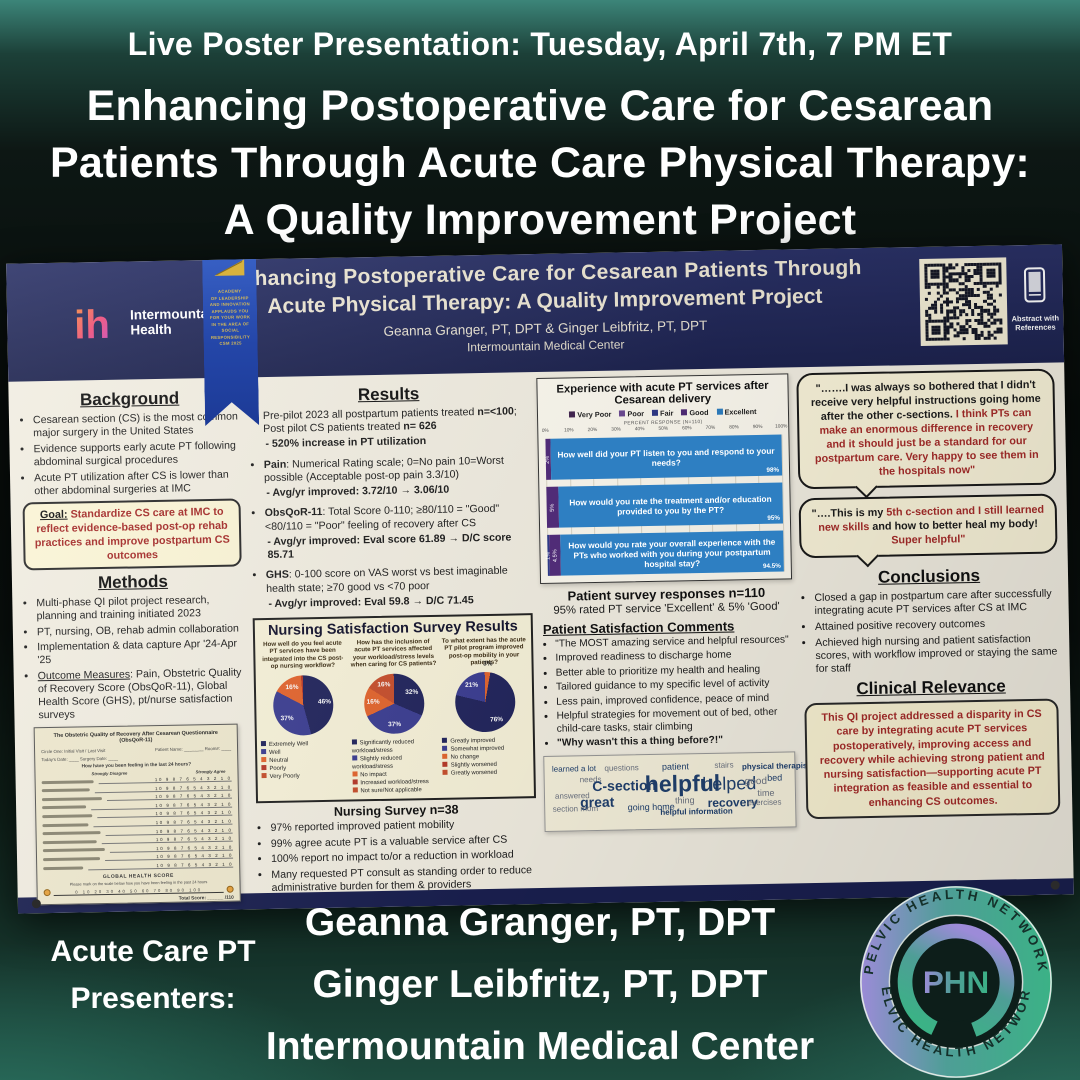 The image size is (1080, 1080). I want to click on presenters-label: Acute Care PT Presenters:, so click(153, 975).